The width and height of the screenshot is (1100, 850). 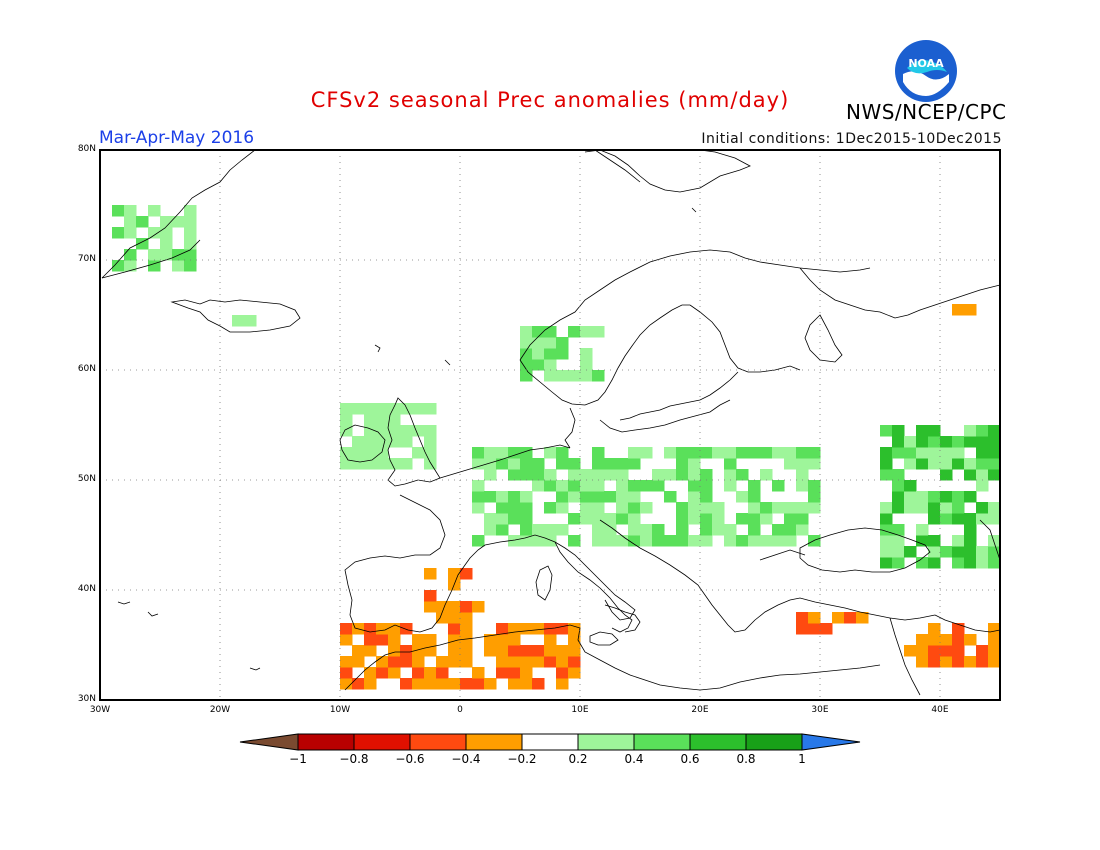 I want to click on noaa-logo: NOAA, so click(x=926, y=71).